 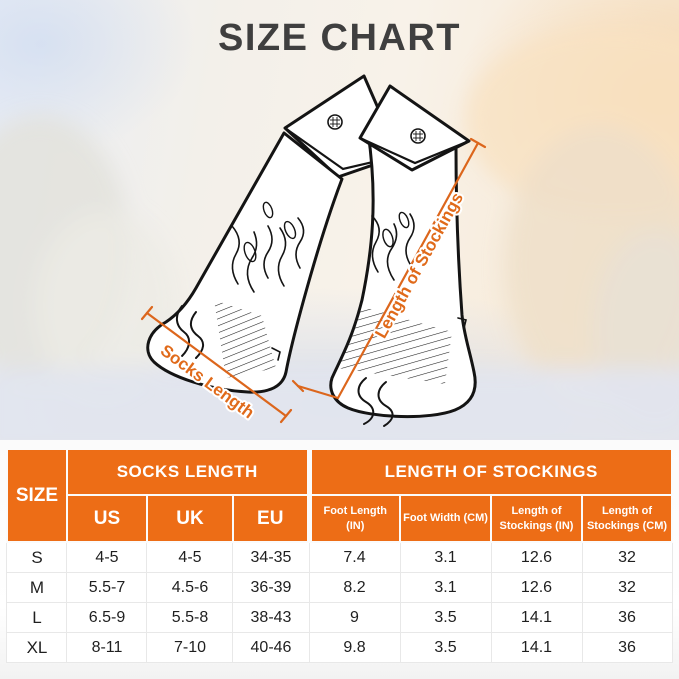 I want to click on value-cell: 36-39, so click(x=271, y=587).